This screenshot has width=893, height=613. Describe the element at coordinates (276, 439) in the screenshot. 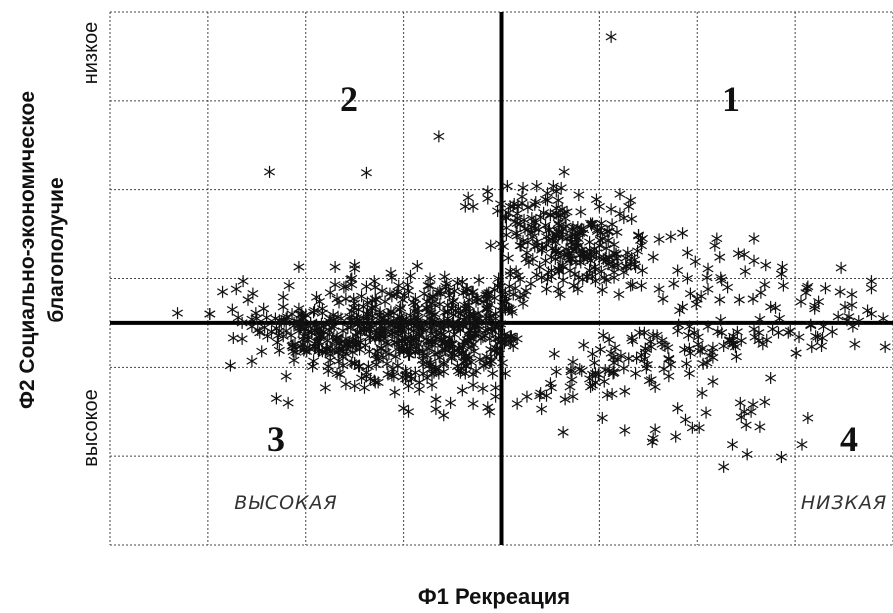

I see `quadrant-label-3: 3` at that location.